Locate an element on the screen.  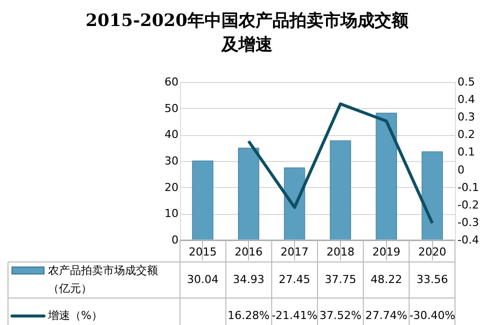
data-label: -30.40% is located at coordinates (432, 315).